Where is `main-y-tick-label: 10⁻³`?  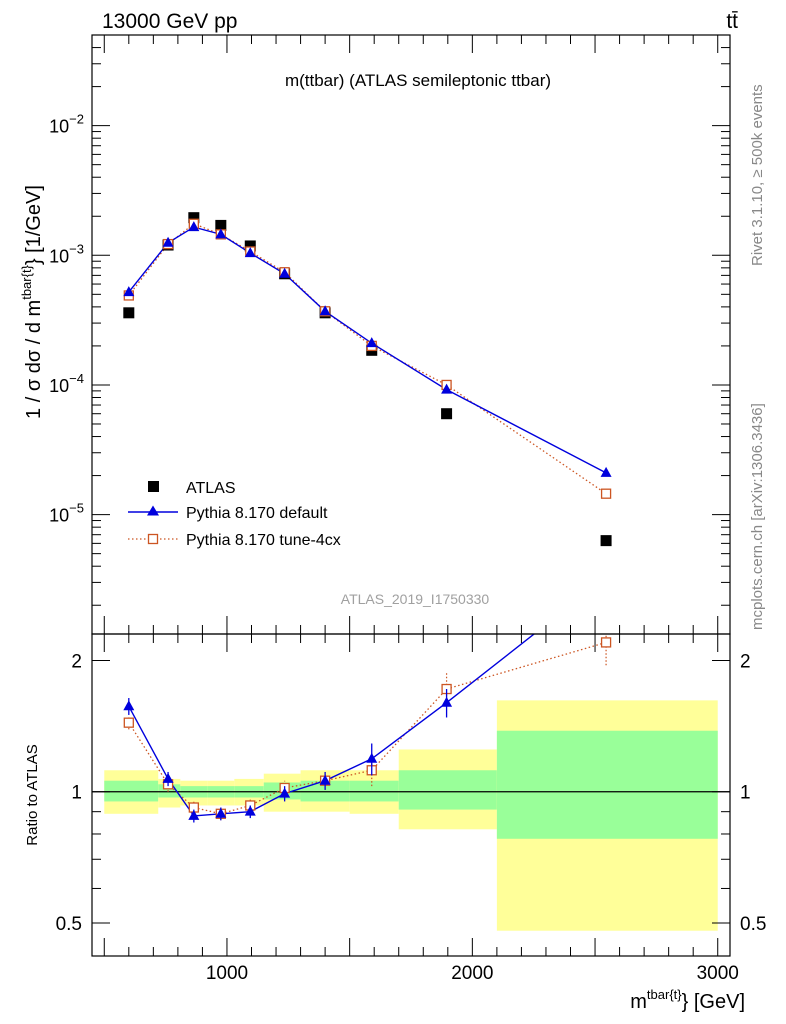
main-y-tick-label: 10⁻³ is located at coordinates (66, 253).